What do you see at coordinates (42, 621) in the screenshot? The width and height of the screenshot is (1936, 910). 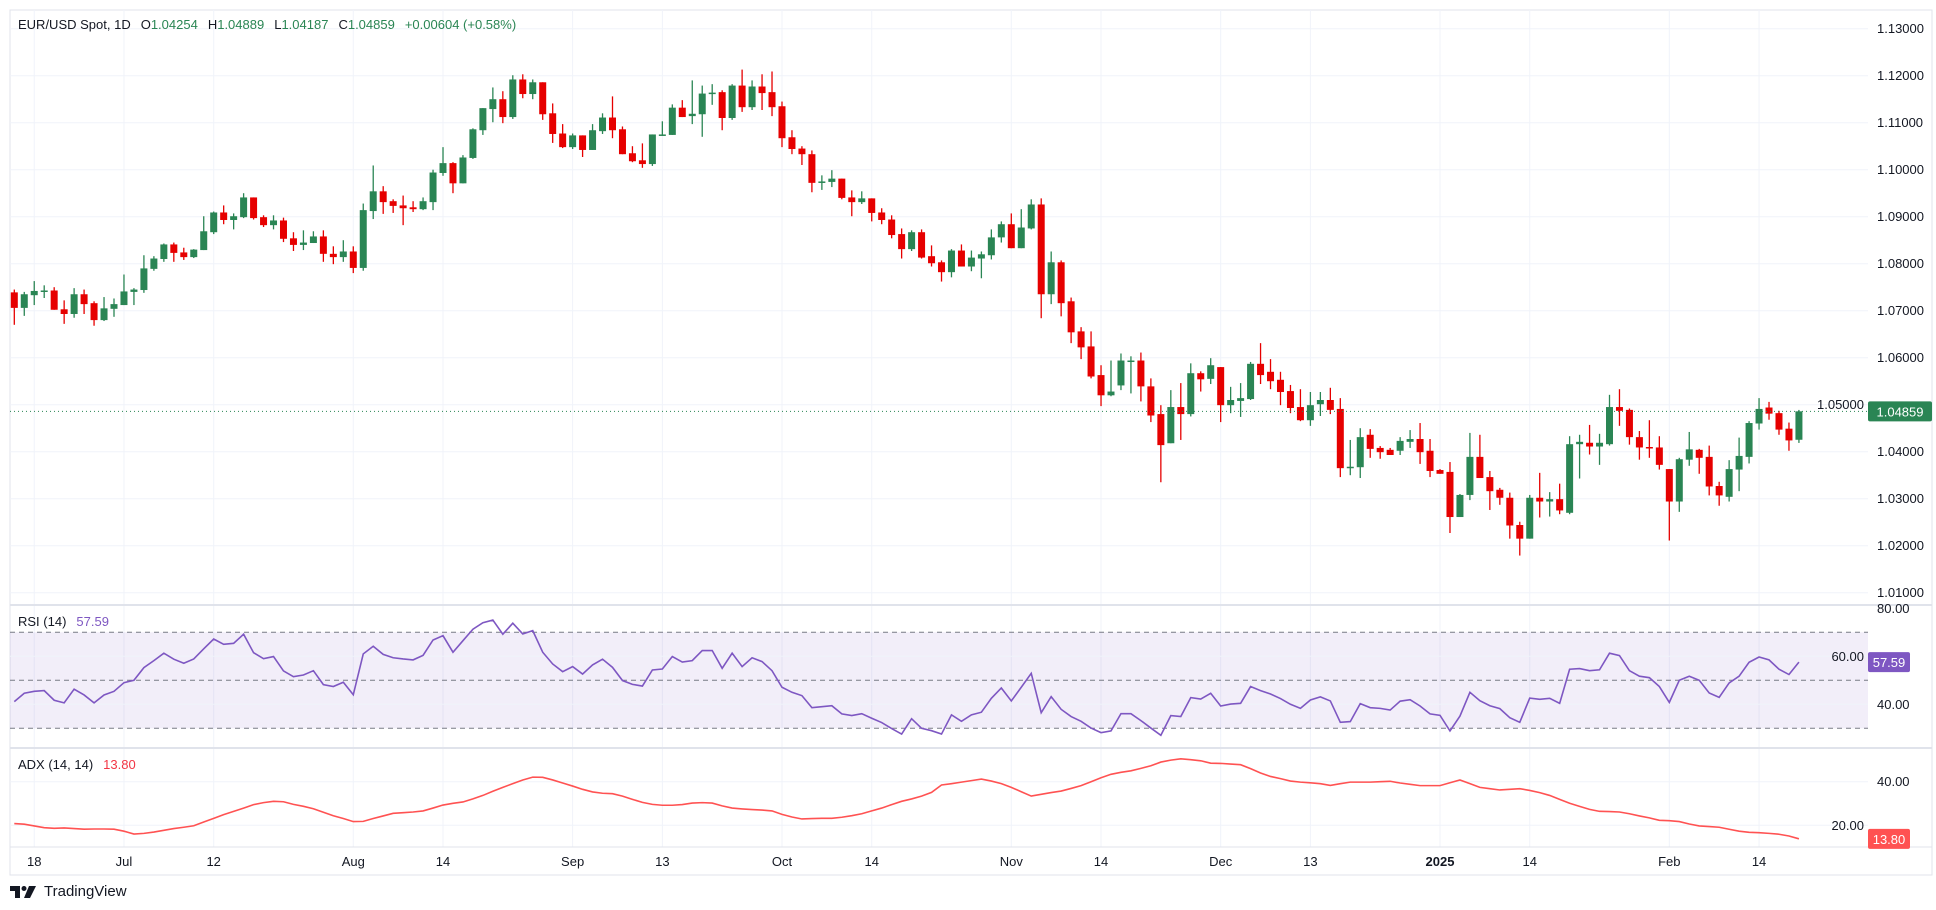 I see `rsi-title: RSI (14)` at bounding box center [42, 621].